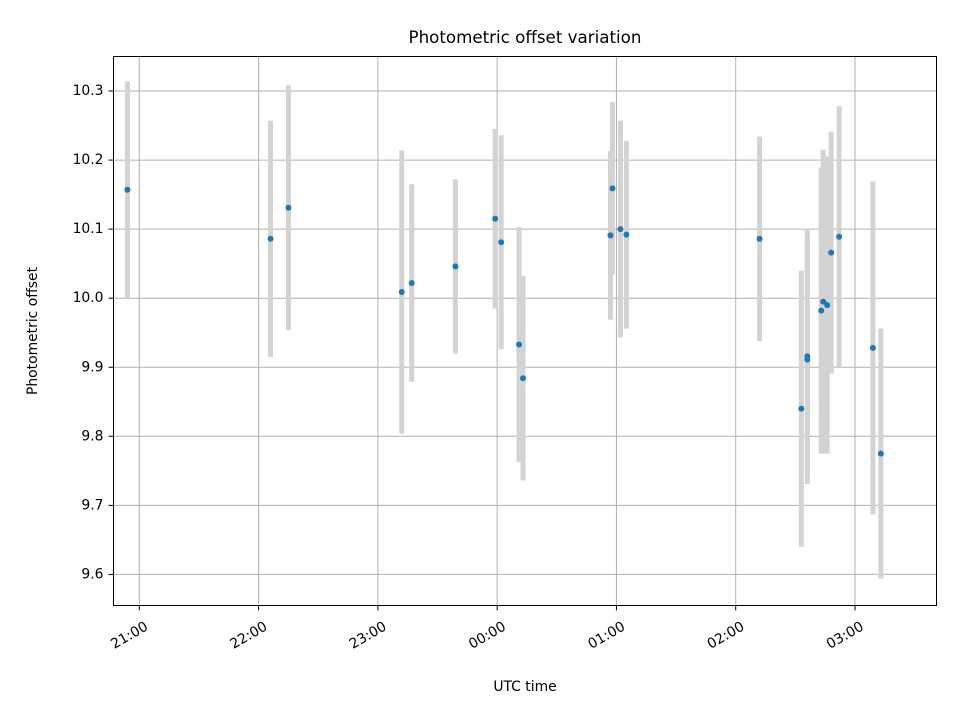  I want to click on y-tick-label: 9.9, so click(92, 367).